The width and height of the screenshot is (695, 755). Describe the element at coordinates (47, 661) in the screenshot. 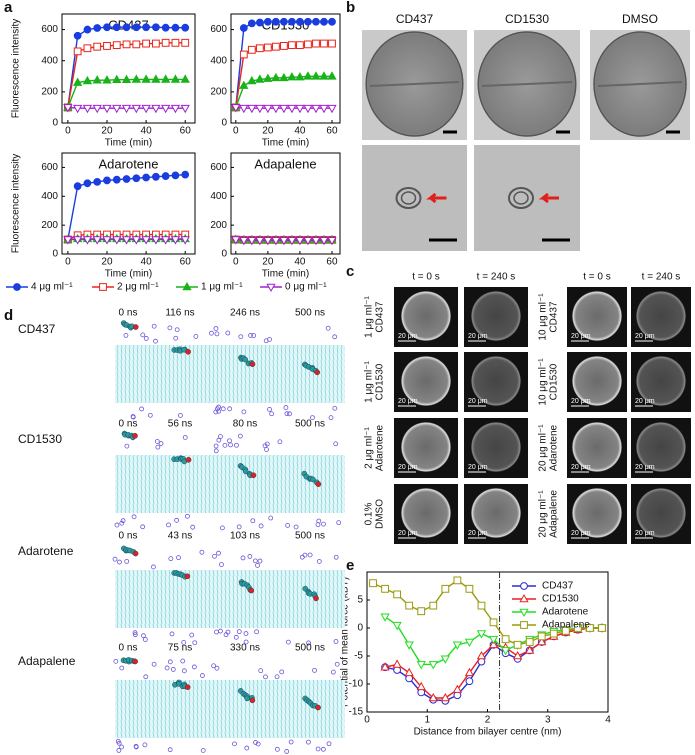

I see `molecule-label: Adapalene` at that location.